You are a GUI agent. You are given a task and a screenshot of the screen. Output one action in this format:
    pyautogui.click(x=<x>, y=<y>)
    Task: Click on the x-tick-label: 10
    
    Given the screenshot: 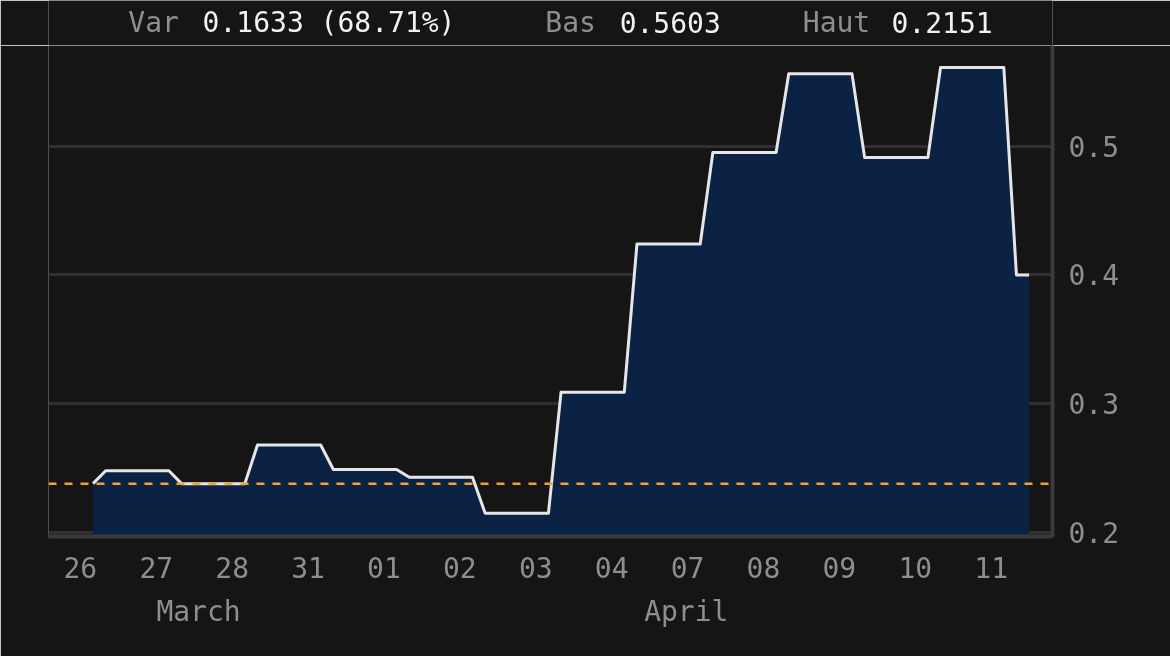 What is the action you would take?
    pyautogui.click(x=915, y=568)
    